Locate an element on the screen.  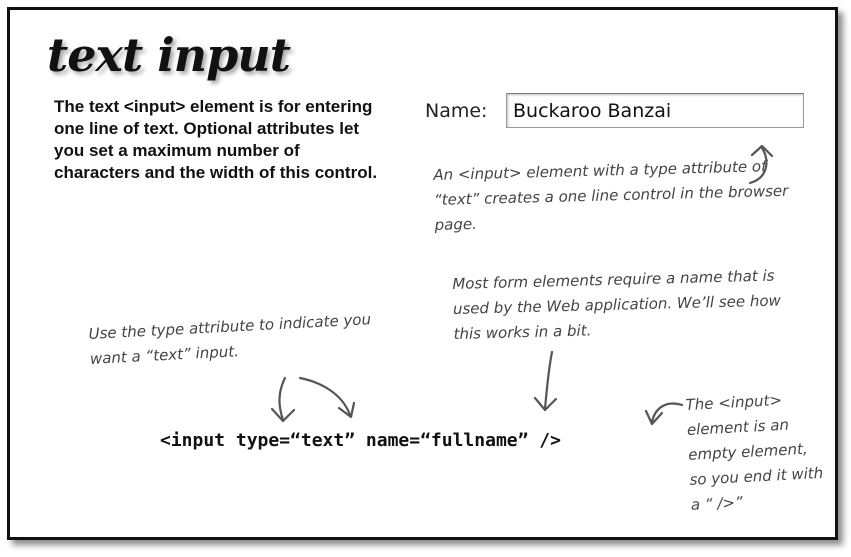
arrow-to-input-head-icon is located at coordinates (762, 151).